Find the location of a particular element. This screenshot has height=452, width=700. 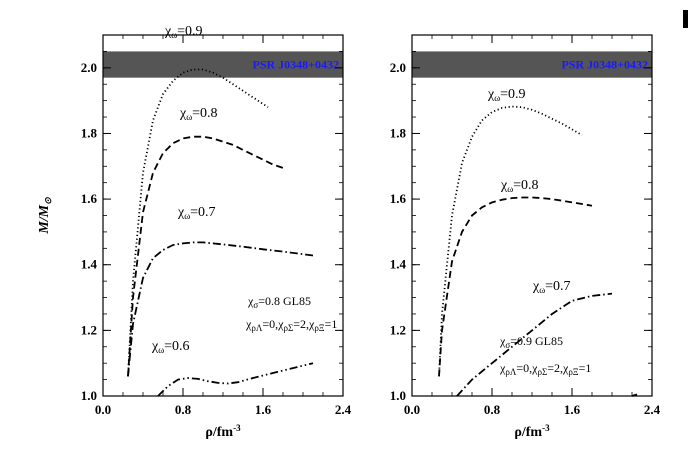

y-axis-label: M/M⊙ is located at coordinates (45, 216).